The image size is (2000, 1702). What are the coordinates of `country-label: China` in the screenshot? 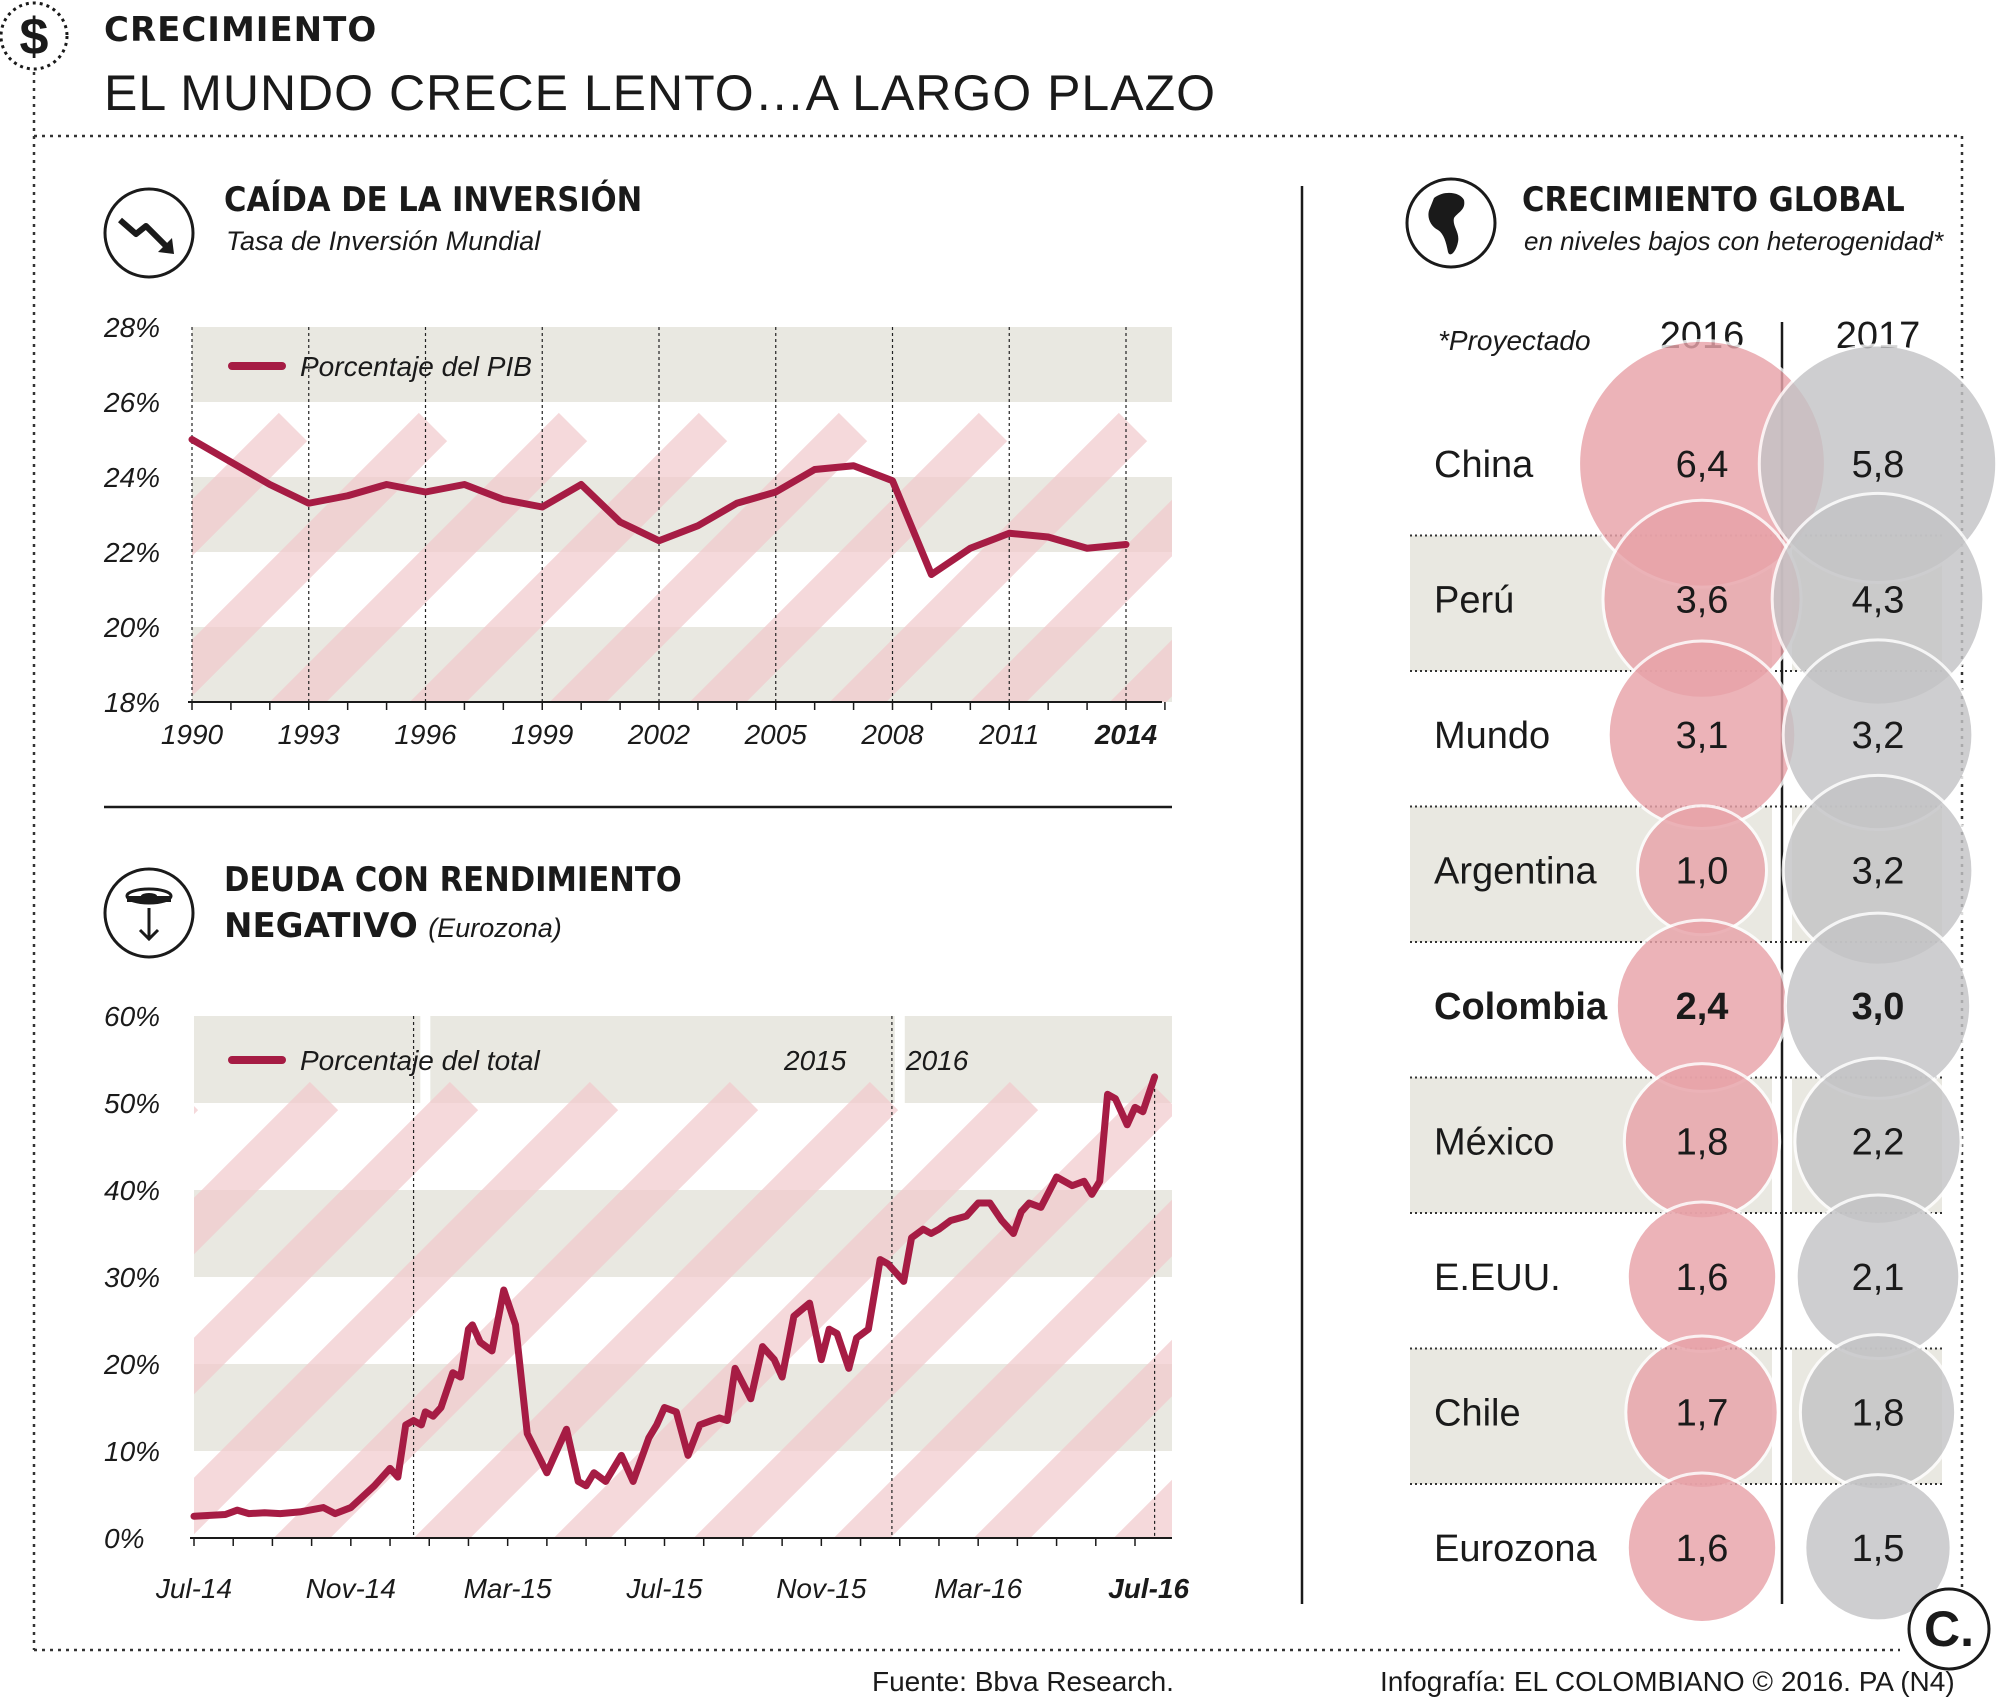 It's located at (1484, 465).